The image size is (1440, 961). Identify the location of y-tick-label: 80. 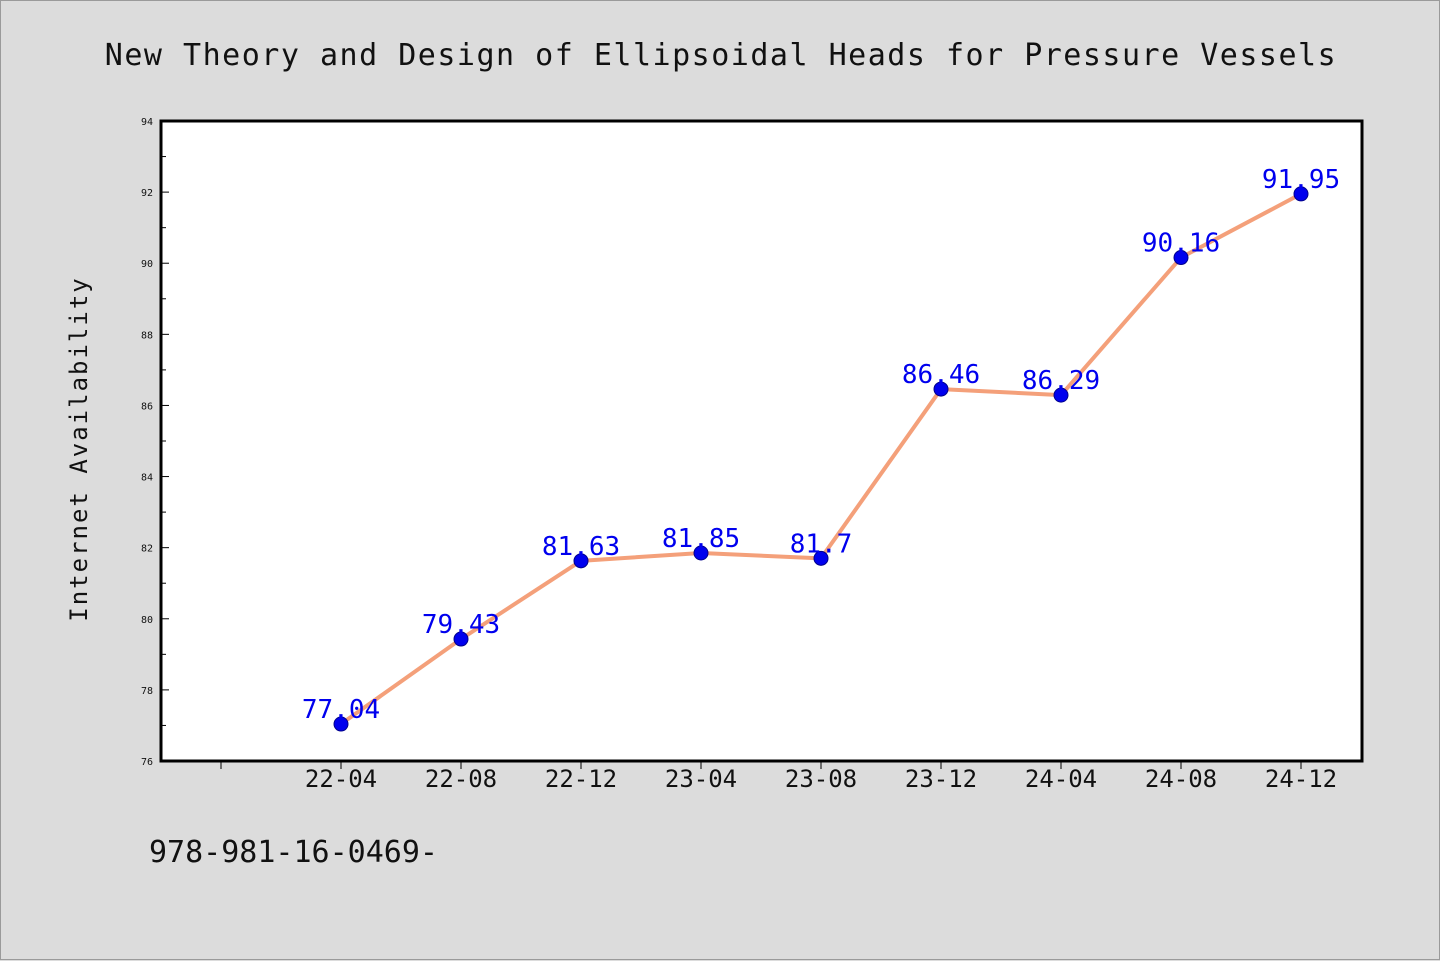
(147, 620).